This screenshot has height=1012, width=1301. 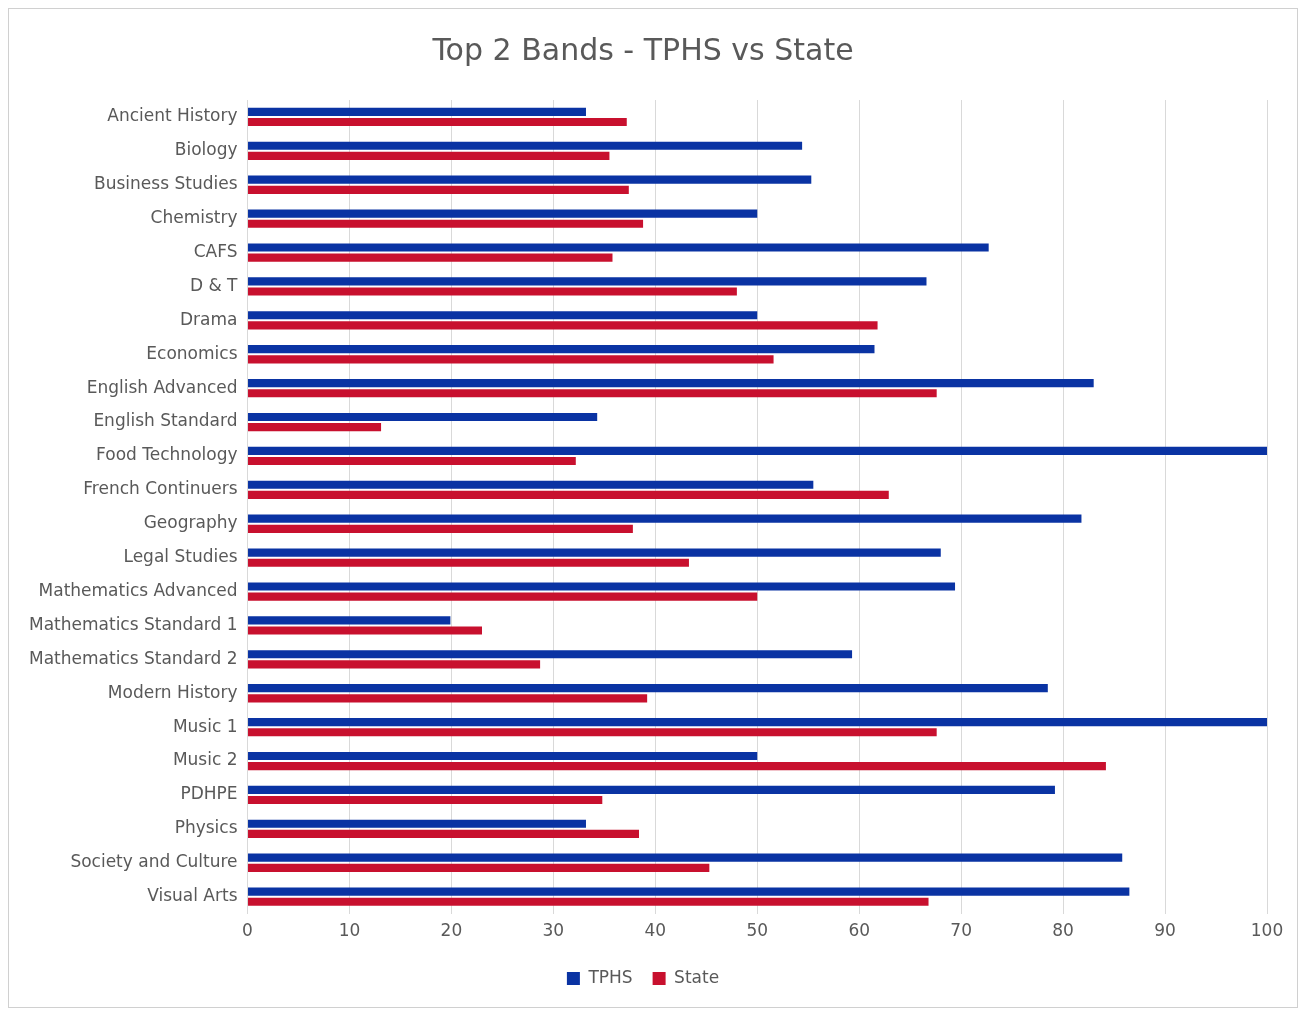 What do you see at coordinates (138, 589) in the screenshot?
I see `y-tick-label: Mathematics Advanced` at bounding box center [138, 589].